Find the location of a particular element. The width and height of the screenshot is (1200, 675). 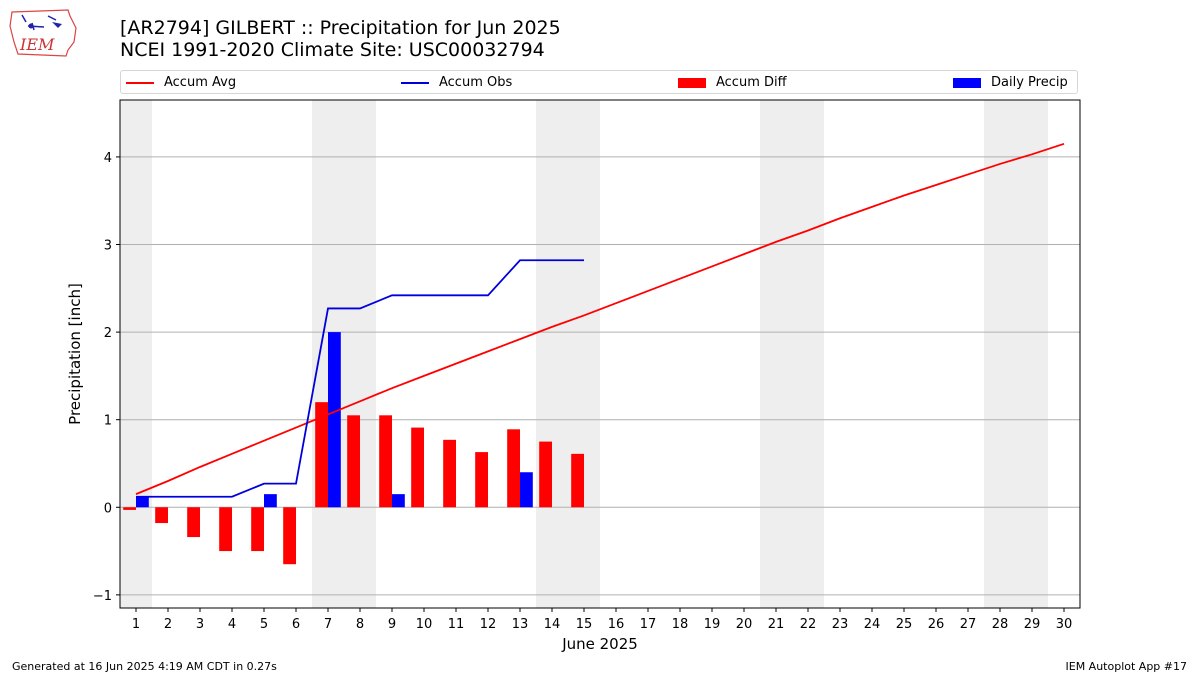

x-tick-label: 21 is located at coordinates (776, 624).